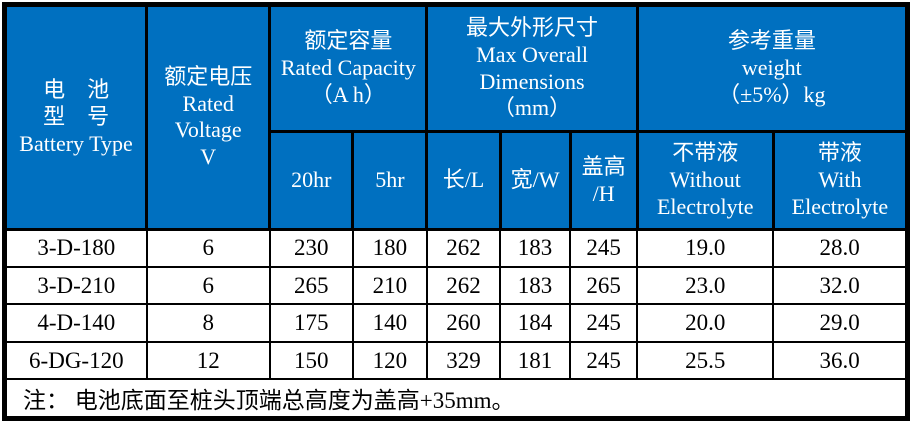 Image resolution: width=912 pixels, height=423 pixels. Describe the element at coordinates (389, 360) in the screenshot. I see `cell-capacity-5hr: 120` at that location.